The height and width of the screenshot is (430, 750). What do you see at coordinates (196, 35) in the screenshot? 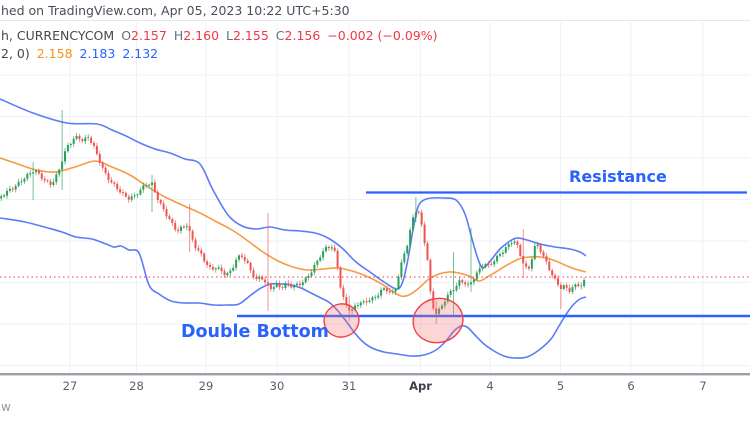
I see `ohlc-high: H2.160` at bounding box center [196, 35].